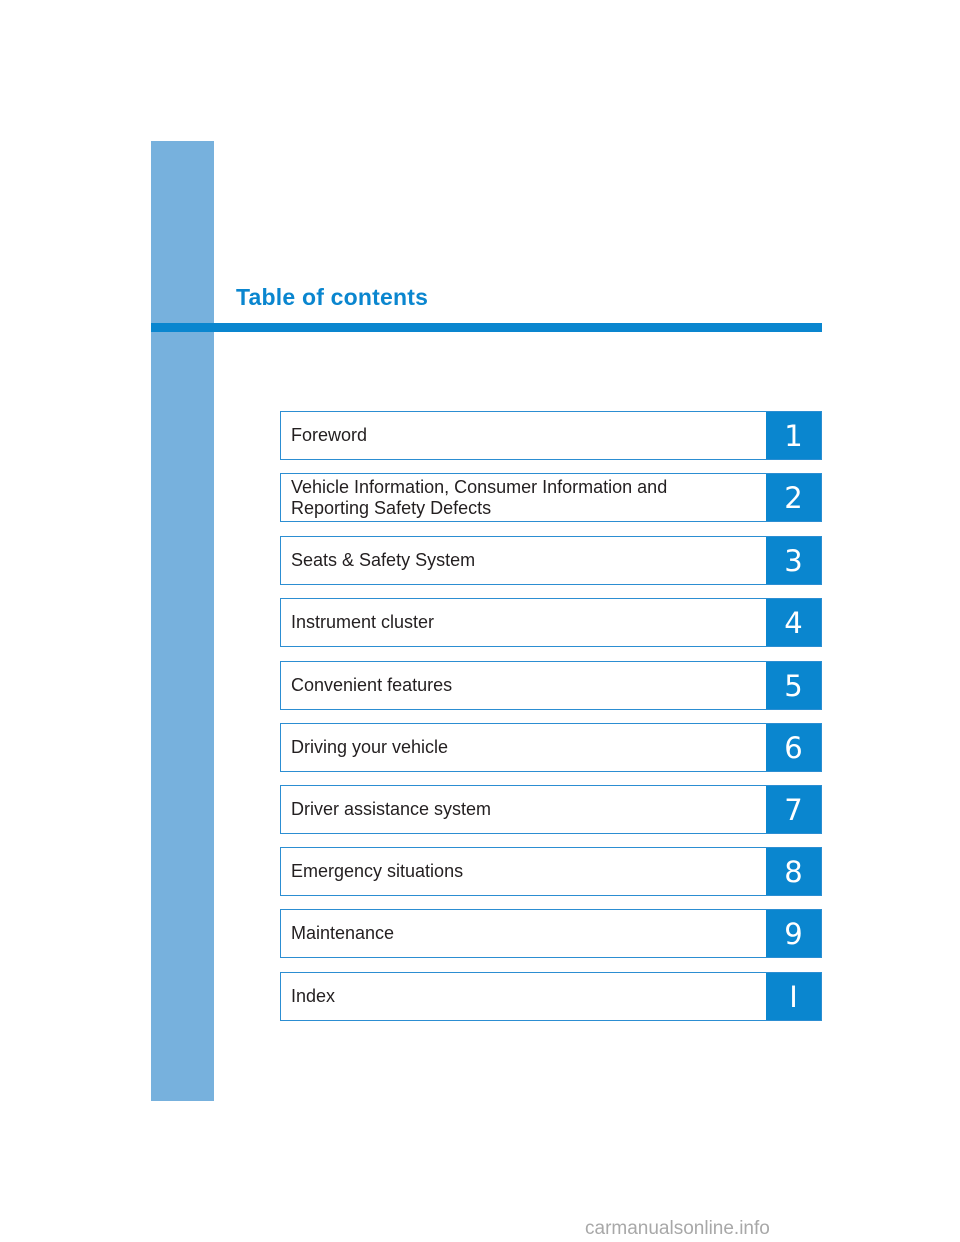 The height and width of the screenshot is (1242, 960). Describe the element at coordinates (370, 747) in the screenshot. I see `toc-item-label: Driving your vehicle` at that location.